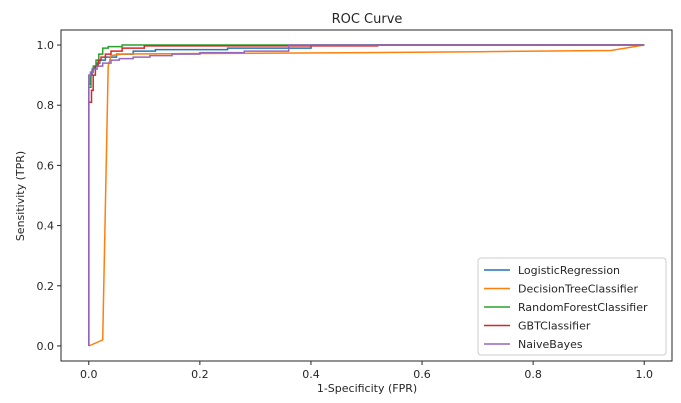  I want to click on x-axis-ticks: 0.0 0.2 0.4 0.6 0.8 1.0, so click(366, 371).